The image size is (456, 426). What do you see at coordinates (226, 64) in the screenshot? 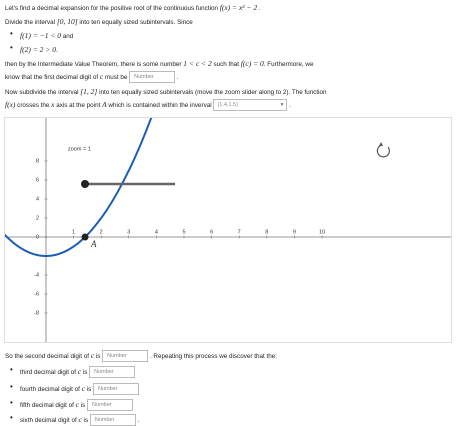
I see `text: such that` at bounding box center [226, 64].